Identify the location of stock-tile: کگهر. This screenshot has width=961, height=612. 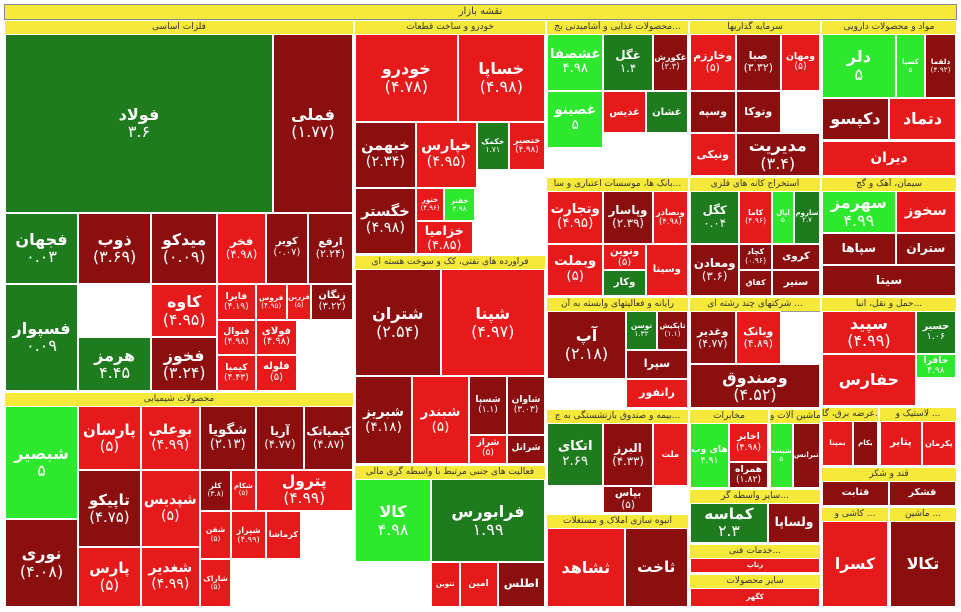
(755, 597).